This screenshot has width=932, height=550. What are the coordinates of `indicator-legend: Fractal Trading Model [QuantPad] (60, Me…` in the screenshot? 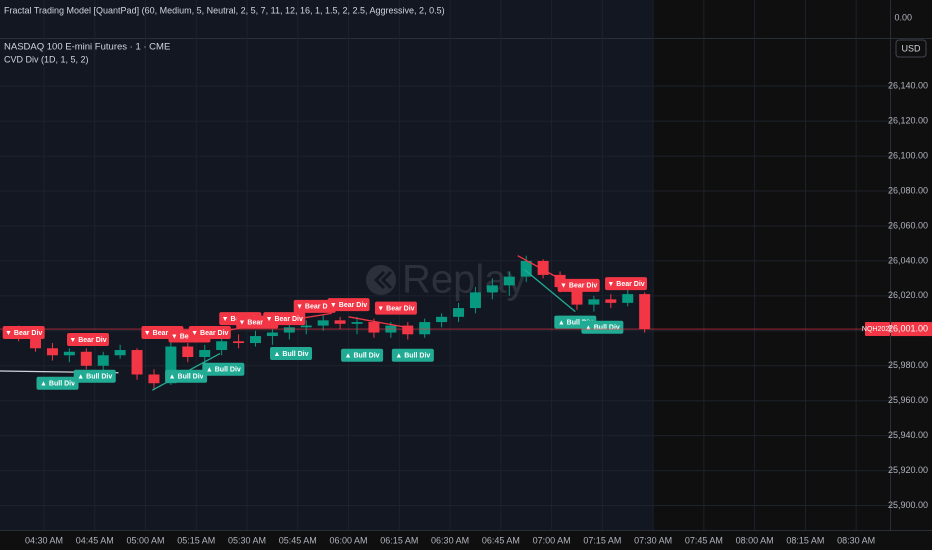 It's located at (224, 10).